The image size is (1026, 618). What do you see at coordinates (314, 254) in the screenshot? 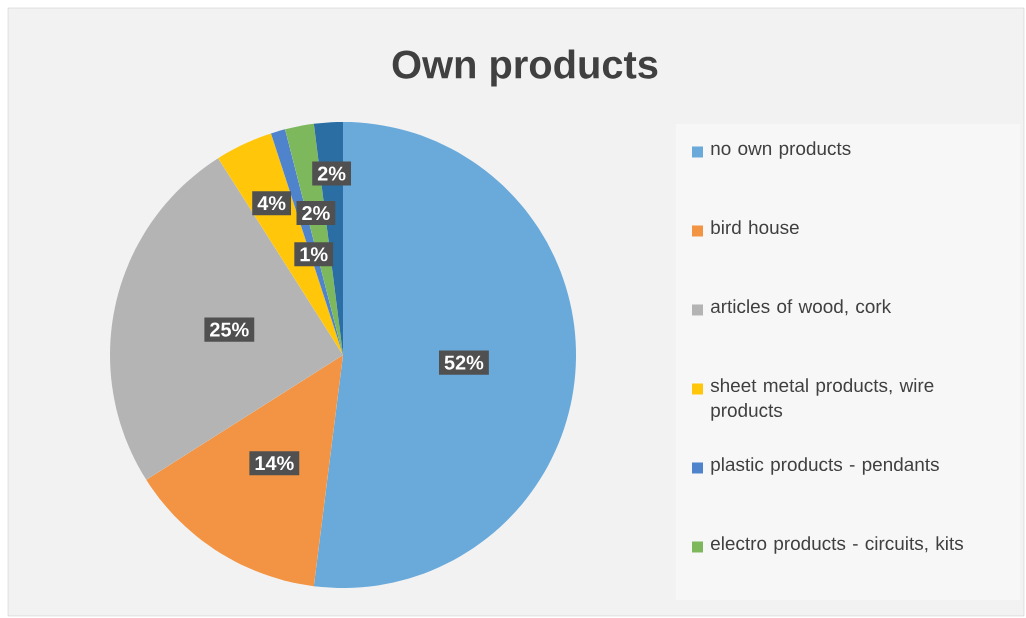
I see `data-label: 1%` at bounding box center [314, 254].